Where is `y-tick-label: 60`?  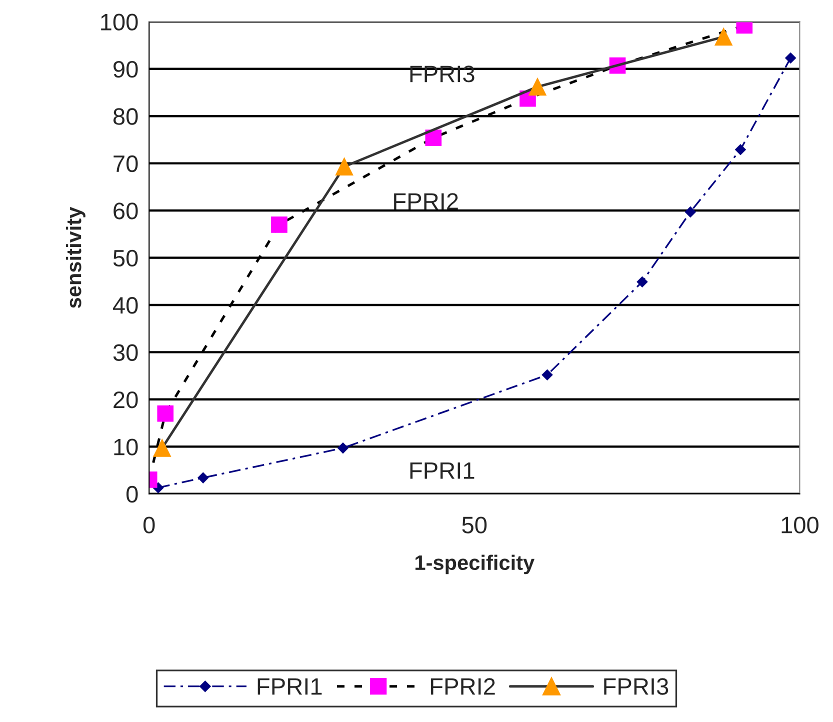
y-tick-label: 60 is located at coordinates (126, 211).